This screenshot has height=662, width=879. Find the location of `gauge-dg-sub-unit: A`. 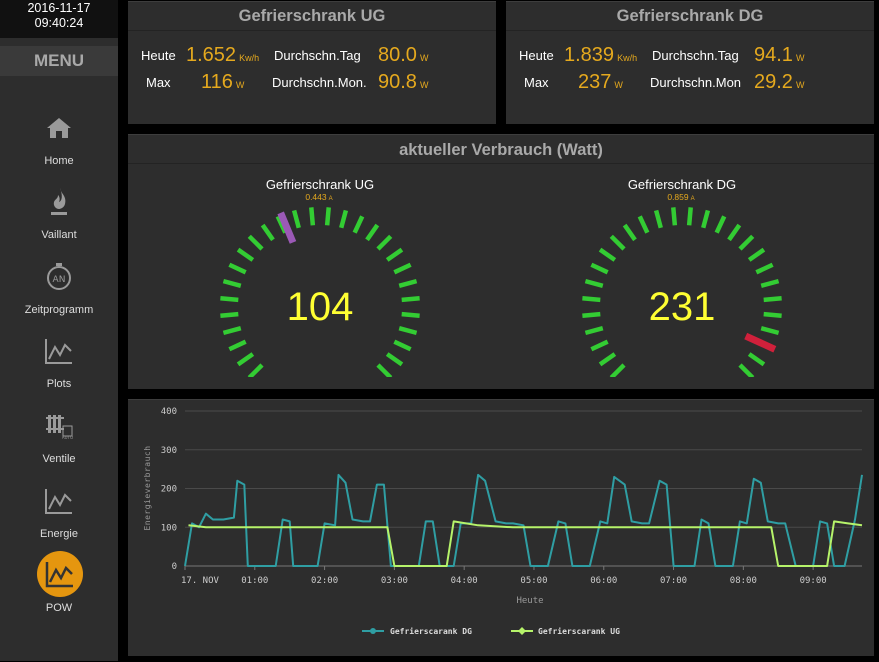

gauge-dg-sub-unit: A is located at coordinates (692, 199).